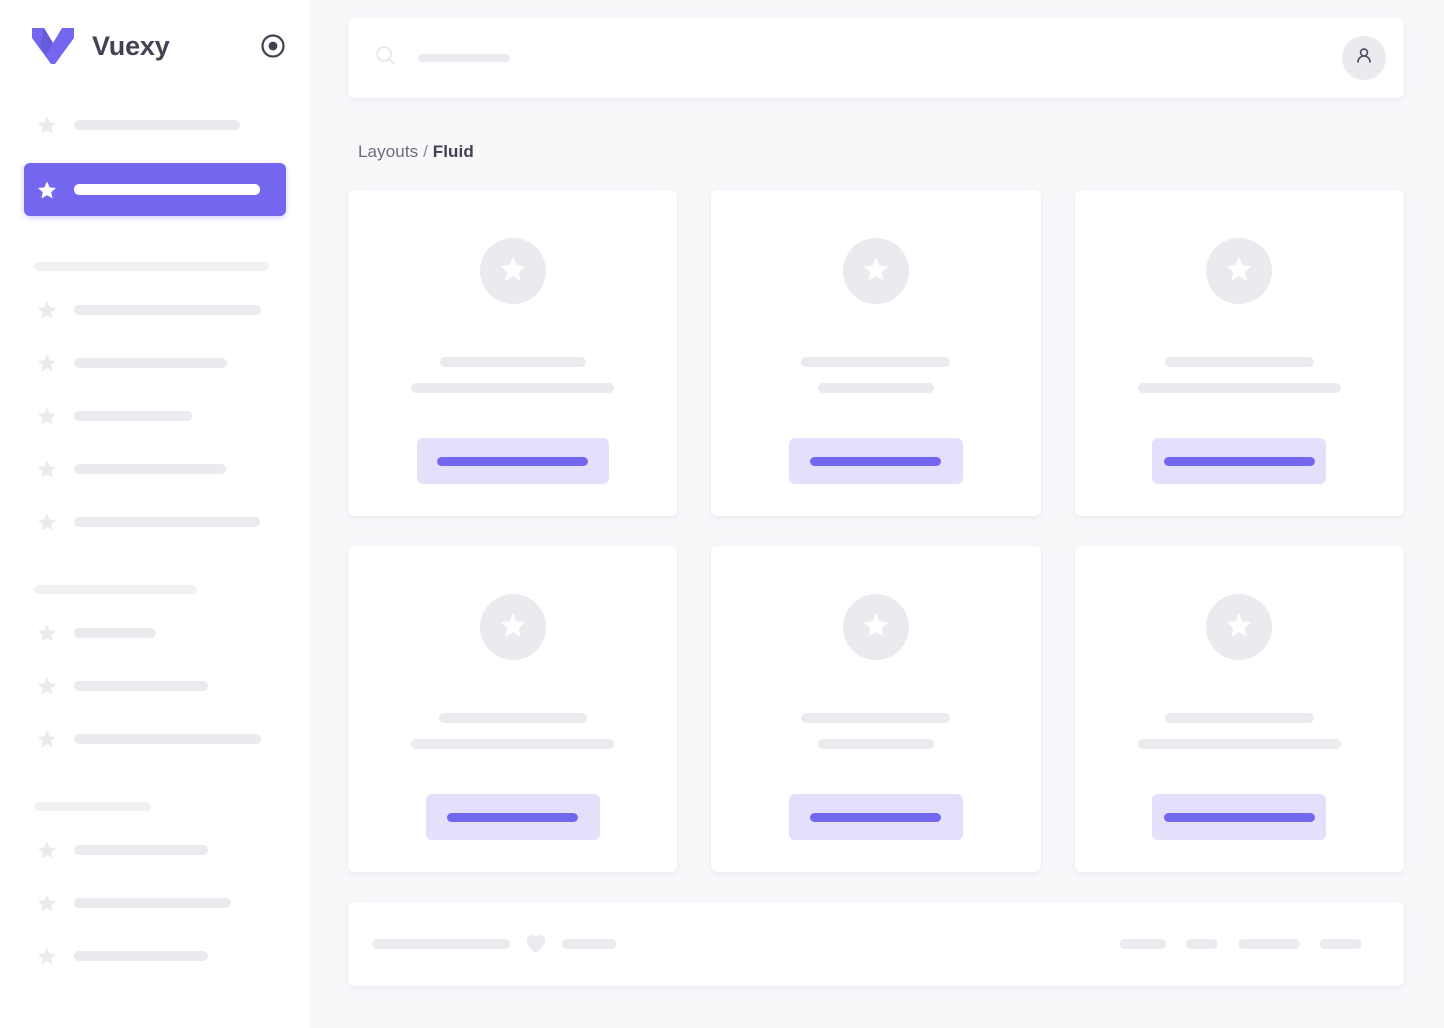 This screenshot has height=1028, width=1444. I want to click on vuexy-logo-icon, so click(53, 46).